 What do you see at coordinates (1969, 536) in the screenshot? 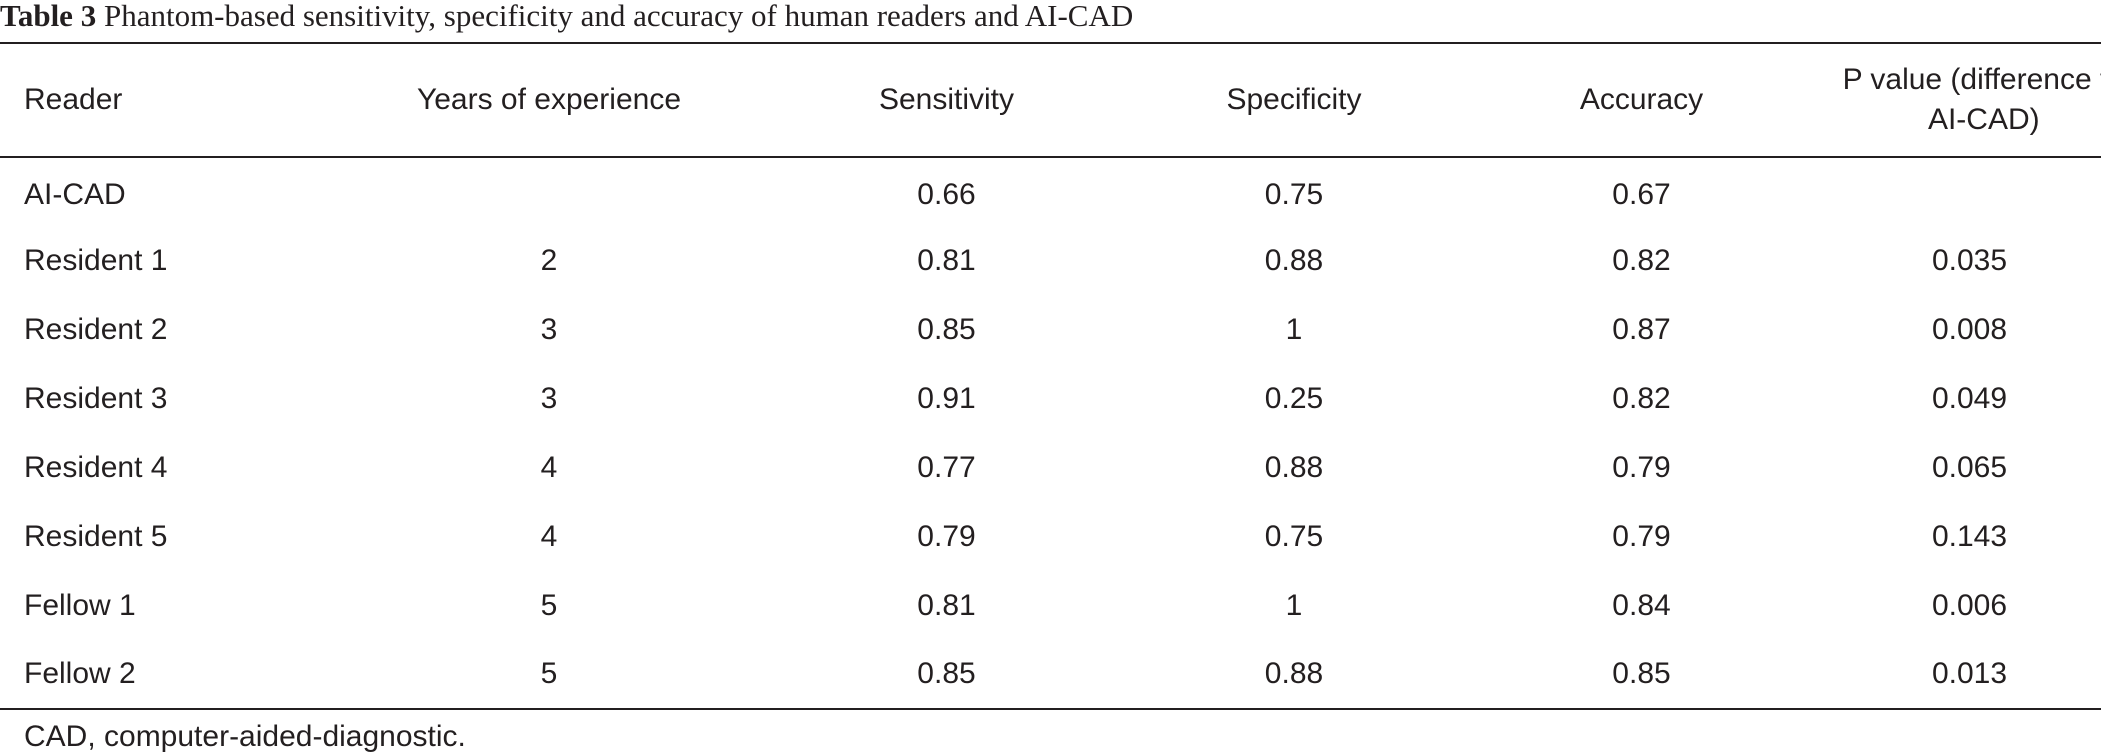
I see `cell-pvalue: 0.143` at bounding box center [1969, 536].